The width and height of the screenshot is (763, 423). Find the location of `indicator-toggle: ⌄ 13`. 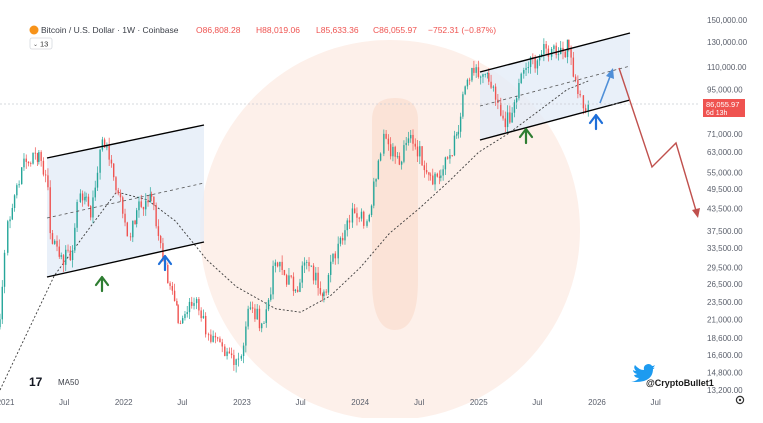

indicator-toggle: ⌄ 13 is located at coordinates (41, 43).